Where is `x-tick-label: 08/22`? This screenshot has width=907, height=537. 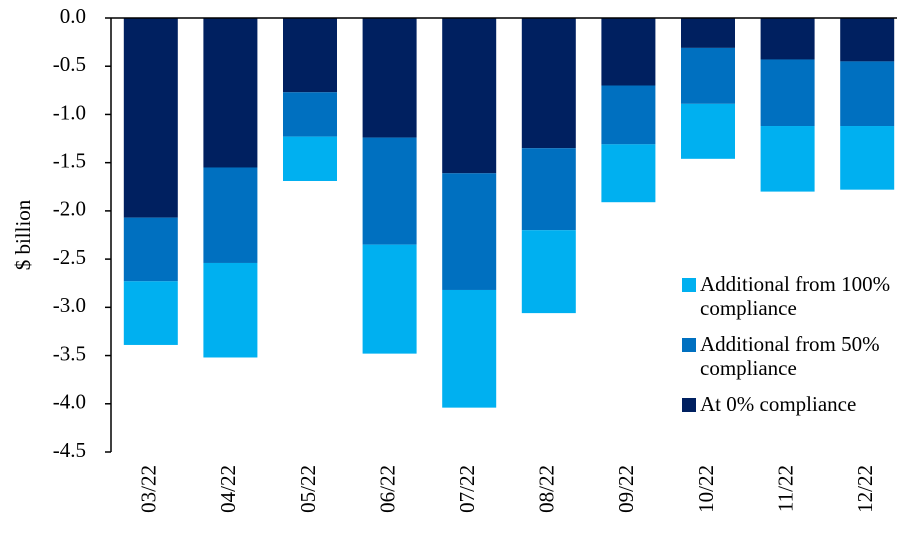 x-tick-label: 08/22 is located at coordinates (547, 489).